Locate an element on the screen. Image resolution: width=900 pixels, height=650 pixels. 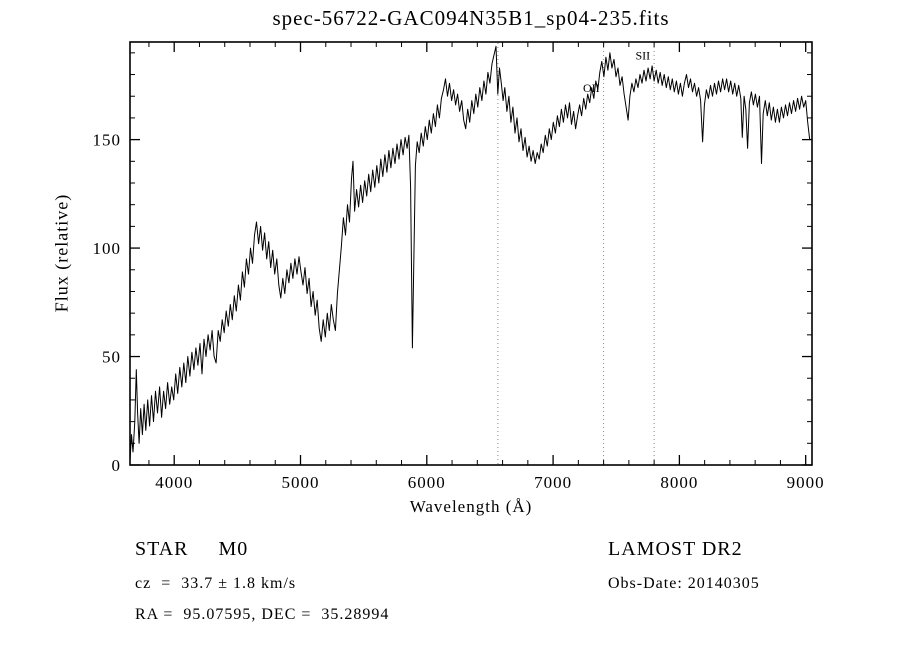
marked-line-label: SII is located at coordinates (642, 55).